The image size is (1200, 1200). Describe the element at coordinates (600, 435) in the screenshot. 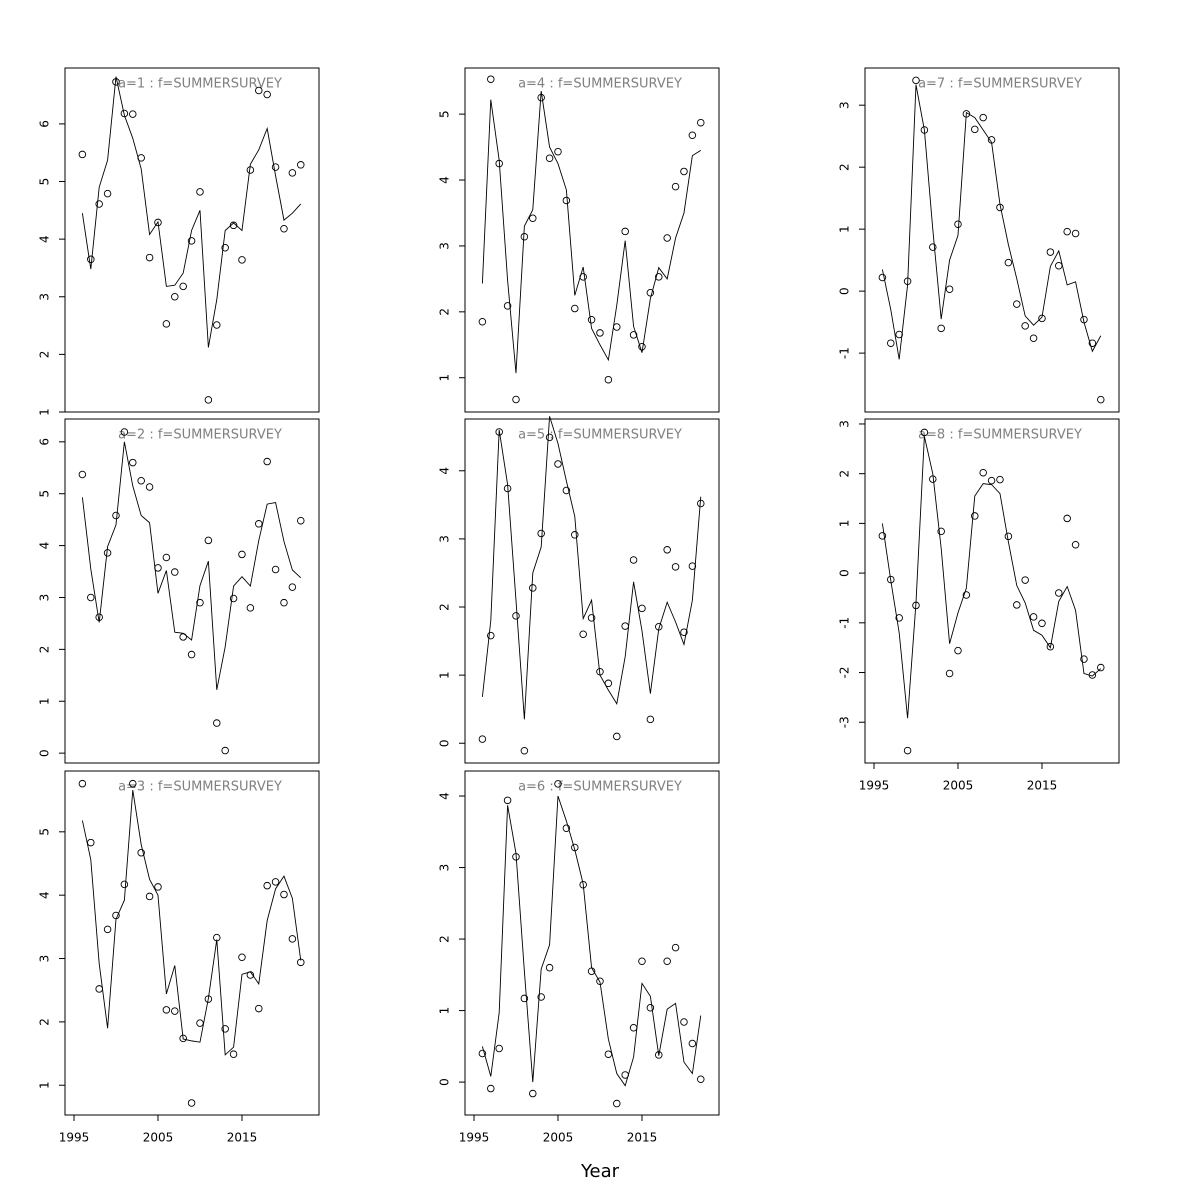

I see `panel-title: a=5 : f=SUMMERSURVEY` at that location.